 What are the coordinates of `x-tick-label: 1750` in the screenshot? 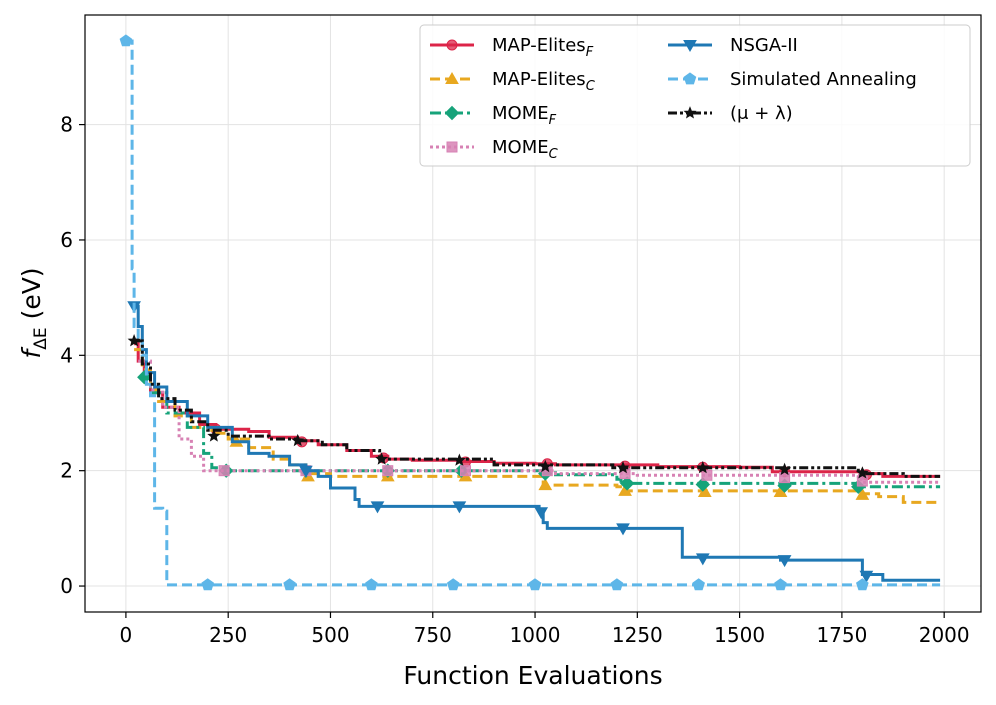 It's located at (841, 635).